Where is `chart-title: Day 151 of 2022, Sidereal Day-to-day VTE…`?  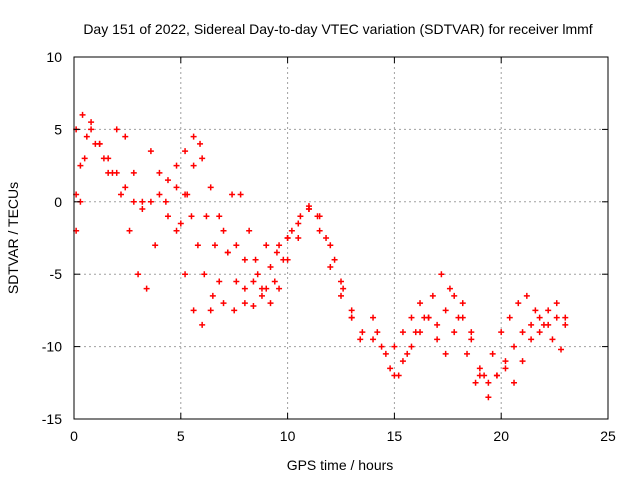
chart-title: Day 151 of 2022, Sidereal Day-to-day VTE… is located at coordinates (337, 29).